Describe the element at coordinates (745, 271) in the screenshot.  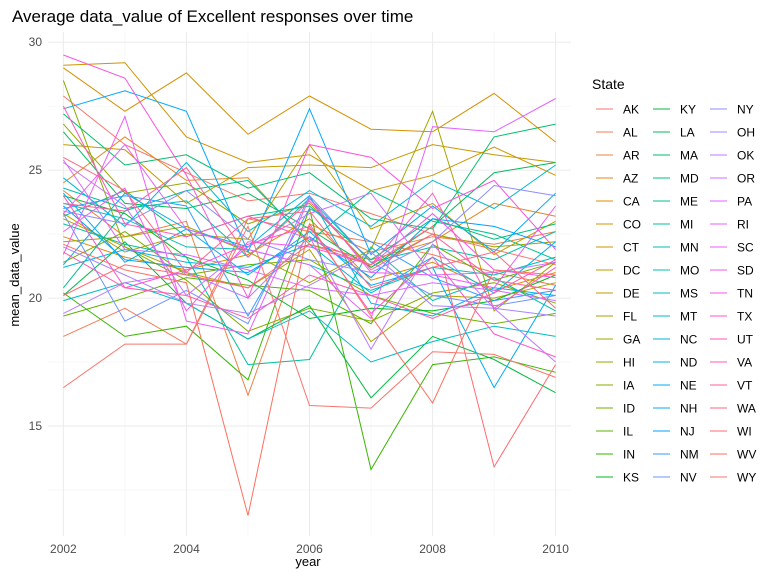
I see `legend-label-sd: SD` at that location.